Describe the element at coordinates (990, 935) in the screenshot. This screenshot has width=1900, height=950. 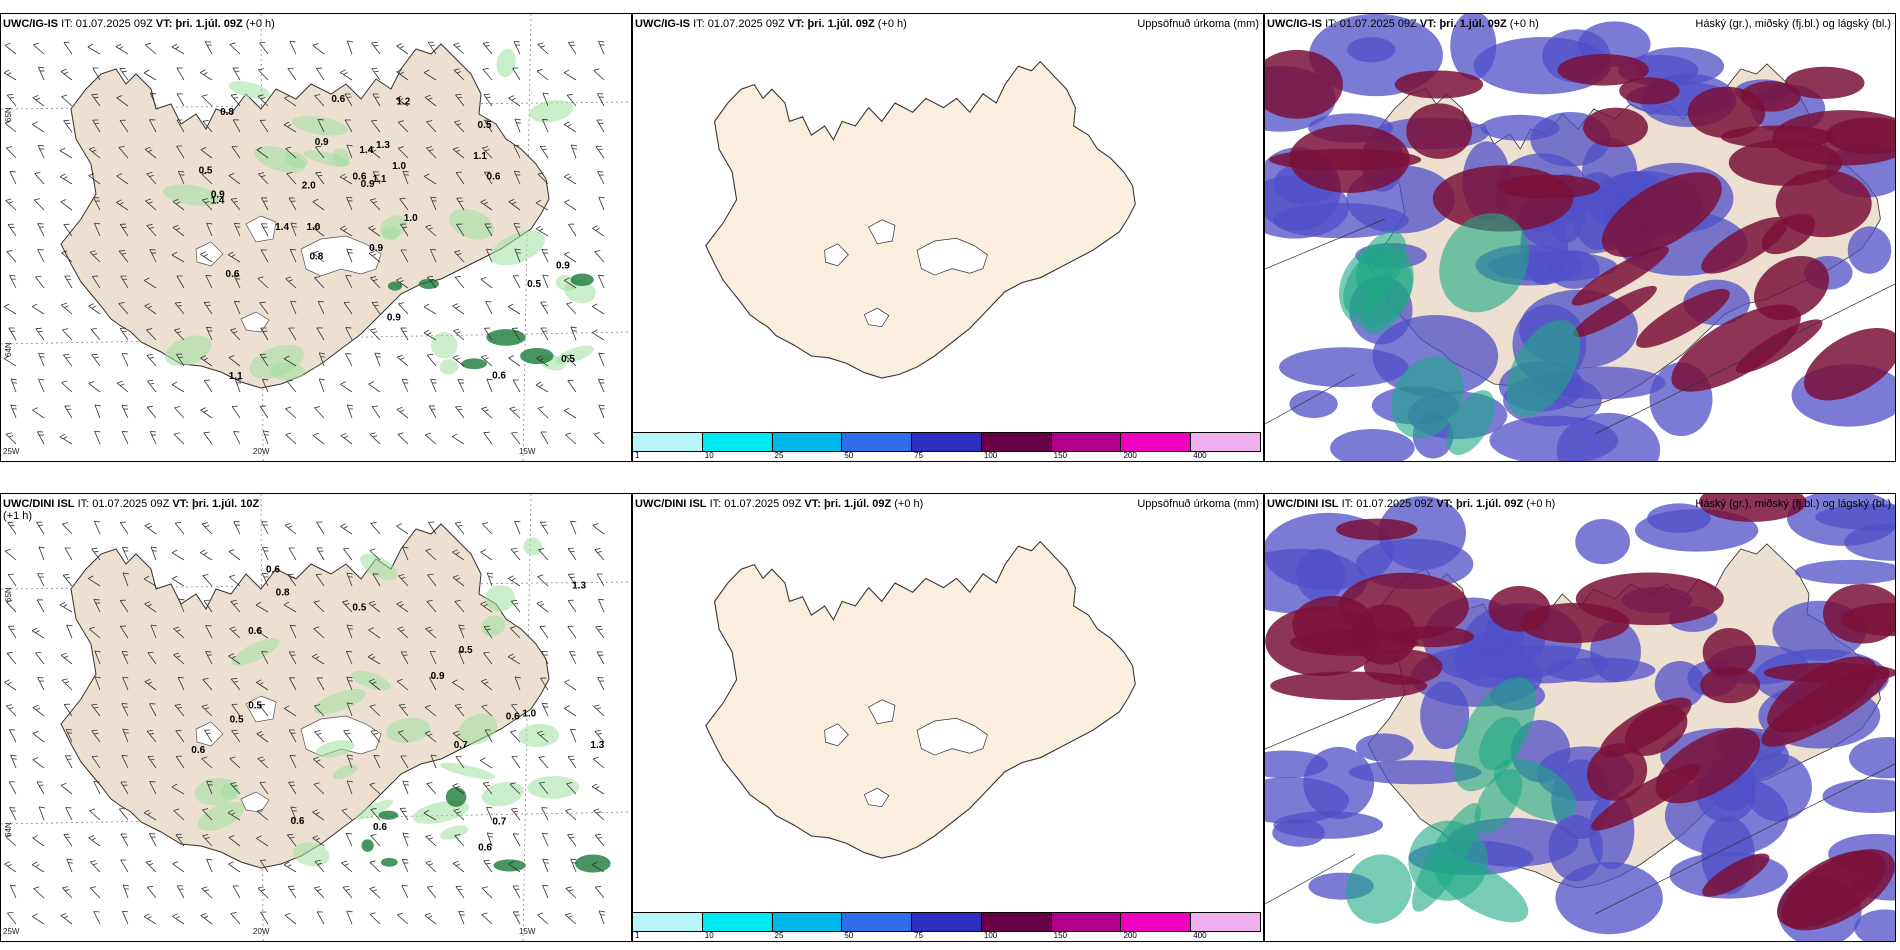
I see `colorbar-tick-label: 100` at that location.